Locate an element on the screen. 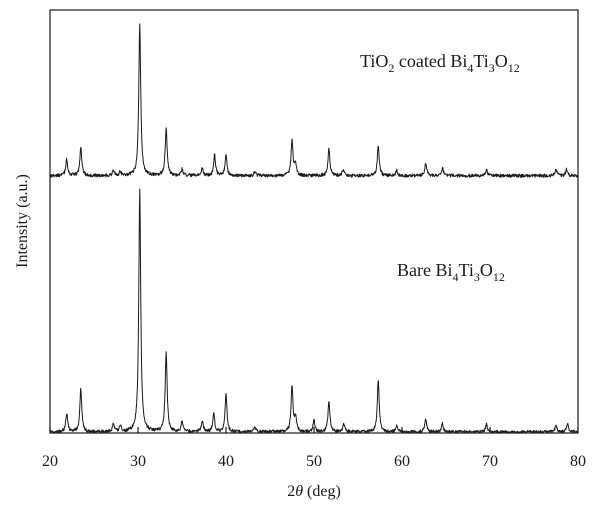  series-label-coated: TiO2 coated Bi4Ti3O12 is located at coordinates (440, 63).